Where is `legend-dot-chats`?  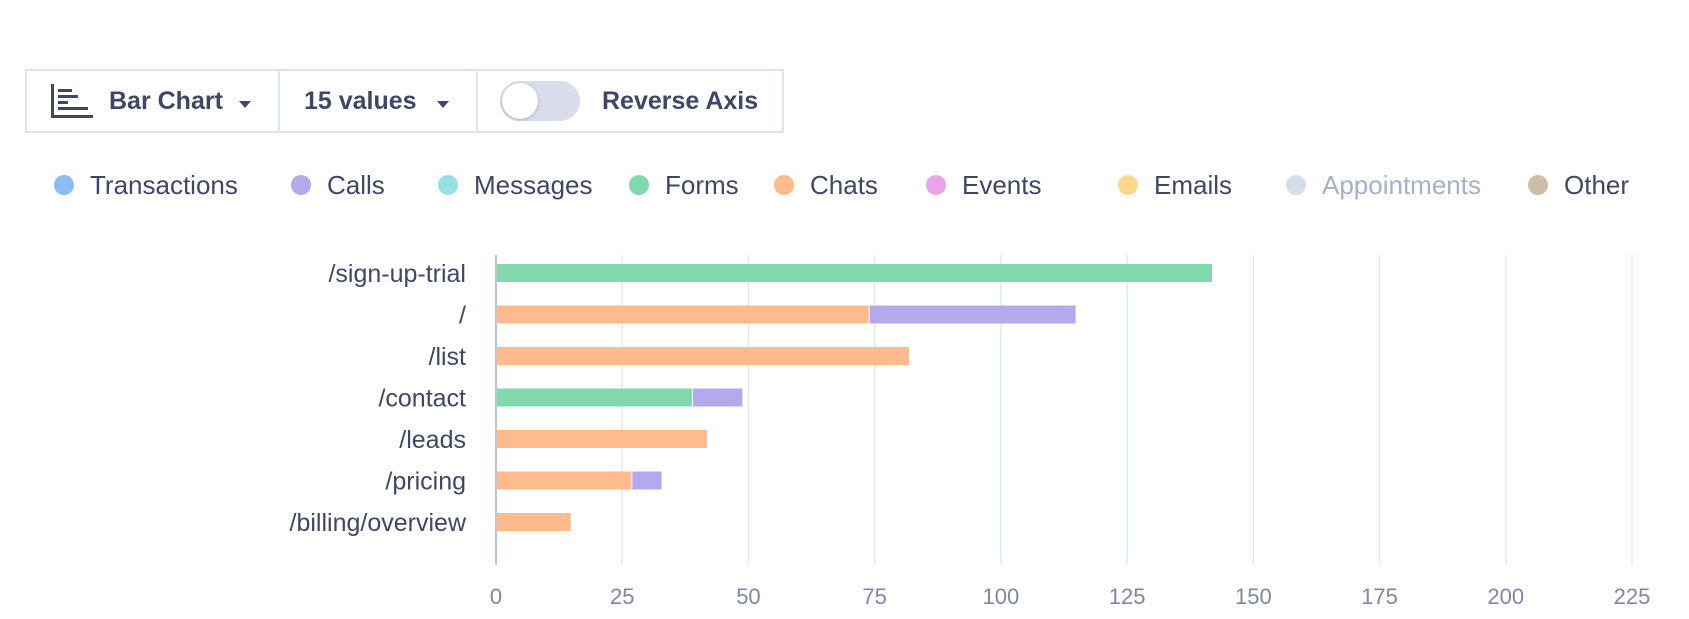
legend-dot-chats is located at coordinates (784, 185).